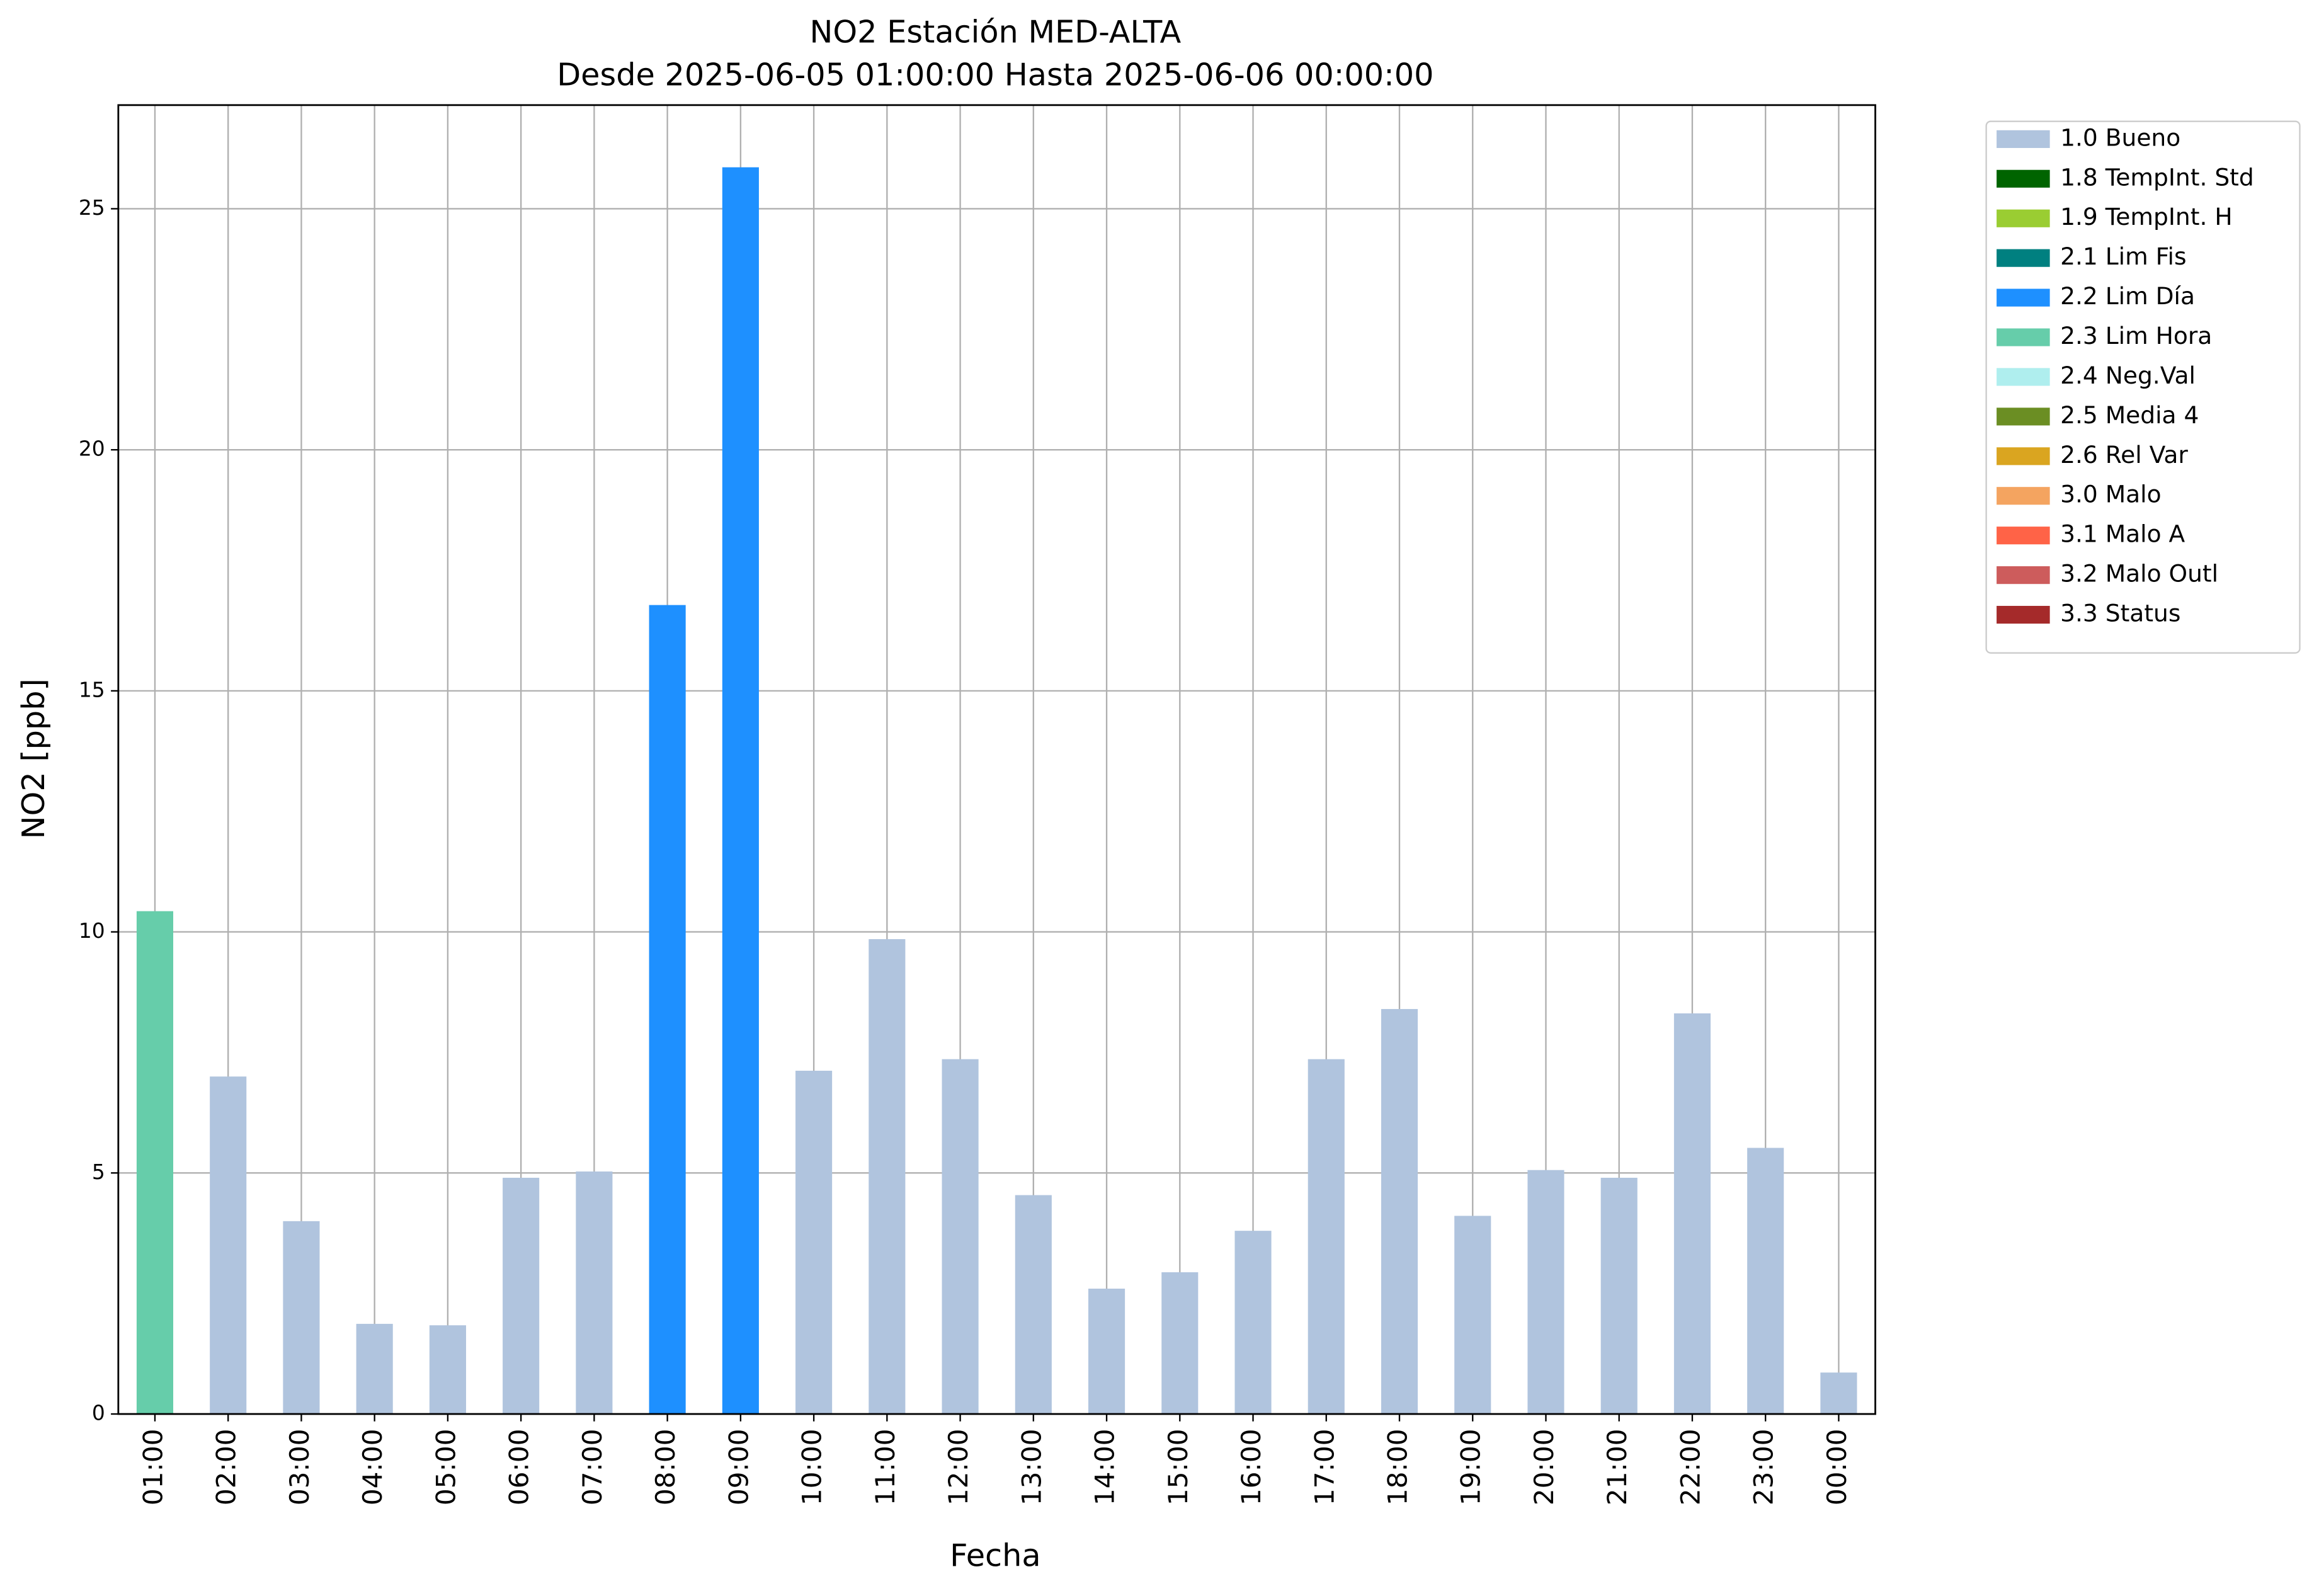 This screenshot has height=1596, width=2319. Describe the element at coordinates (2127, 296) in the screenshot. I see `legend-label: 2.2 Lim Día` at that location.